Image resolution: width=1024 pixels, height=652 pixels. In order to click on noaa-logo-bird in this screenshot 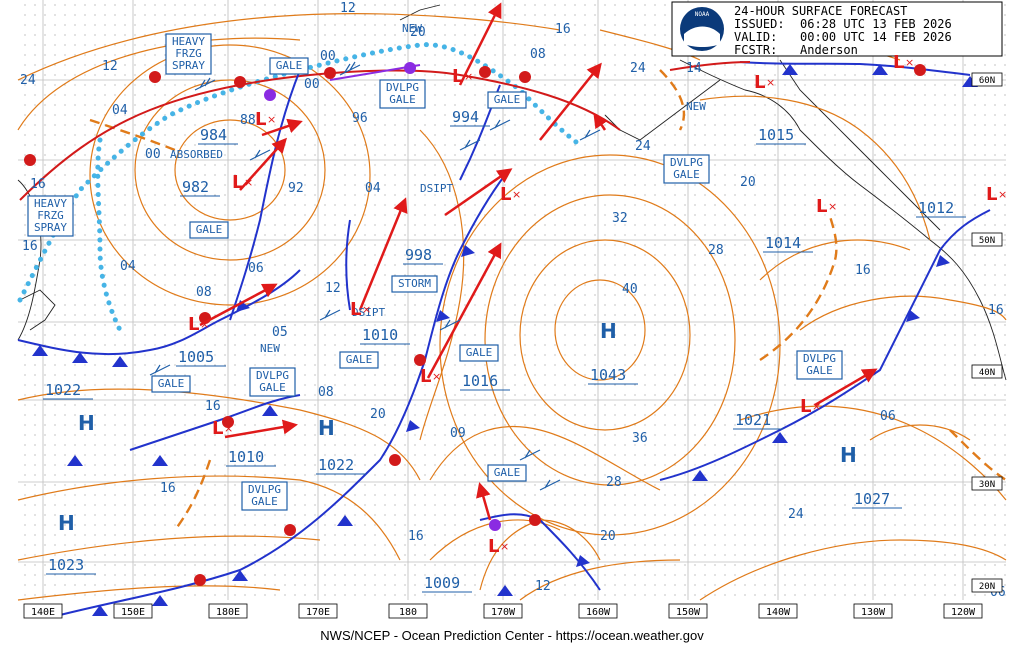, I will do `click(702, 36)`.